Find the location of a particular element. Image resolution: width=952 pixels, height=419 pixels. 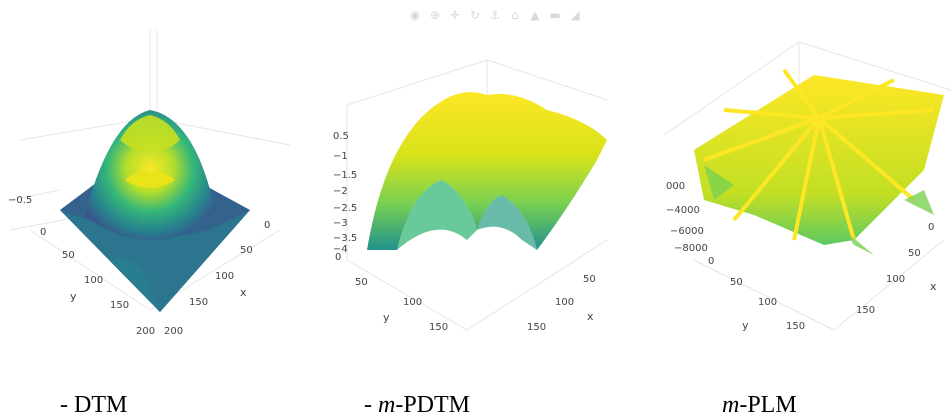

plm-x-tick: 150 is located at coordinates (865, 310).